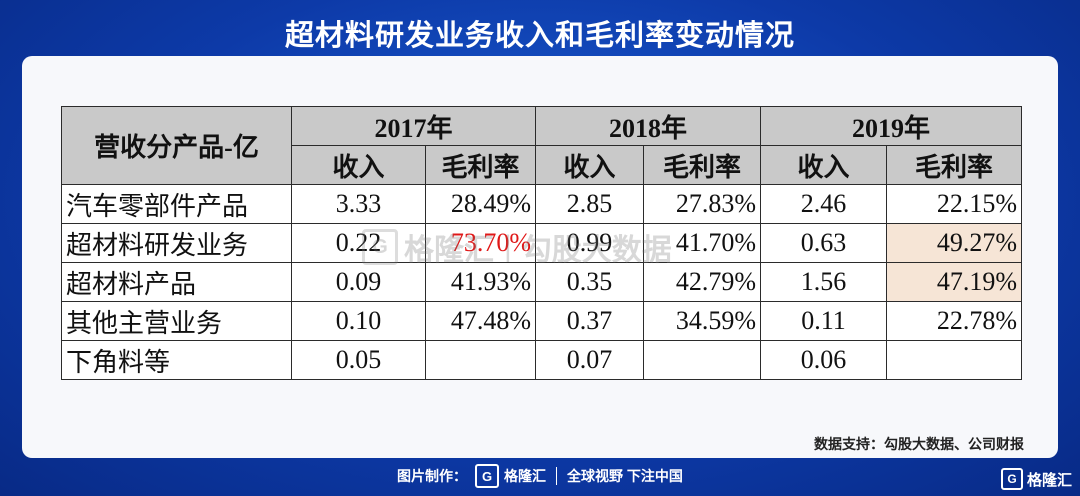  What do you see at coordinates (176, 204) in the screenshot?
I see `row-label: 汽车零部件产品` at bounding box center [176, 204].